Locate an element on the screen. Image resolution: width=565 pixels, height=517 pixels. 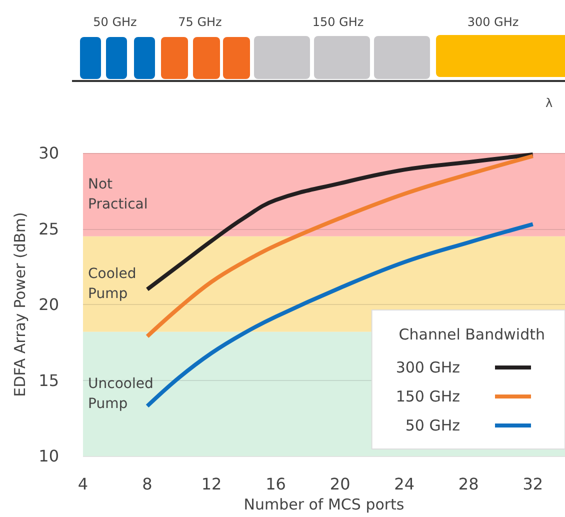
text: 50 GHz is located at coordinates (115, 22).